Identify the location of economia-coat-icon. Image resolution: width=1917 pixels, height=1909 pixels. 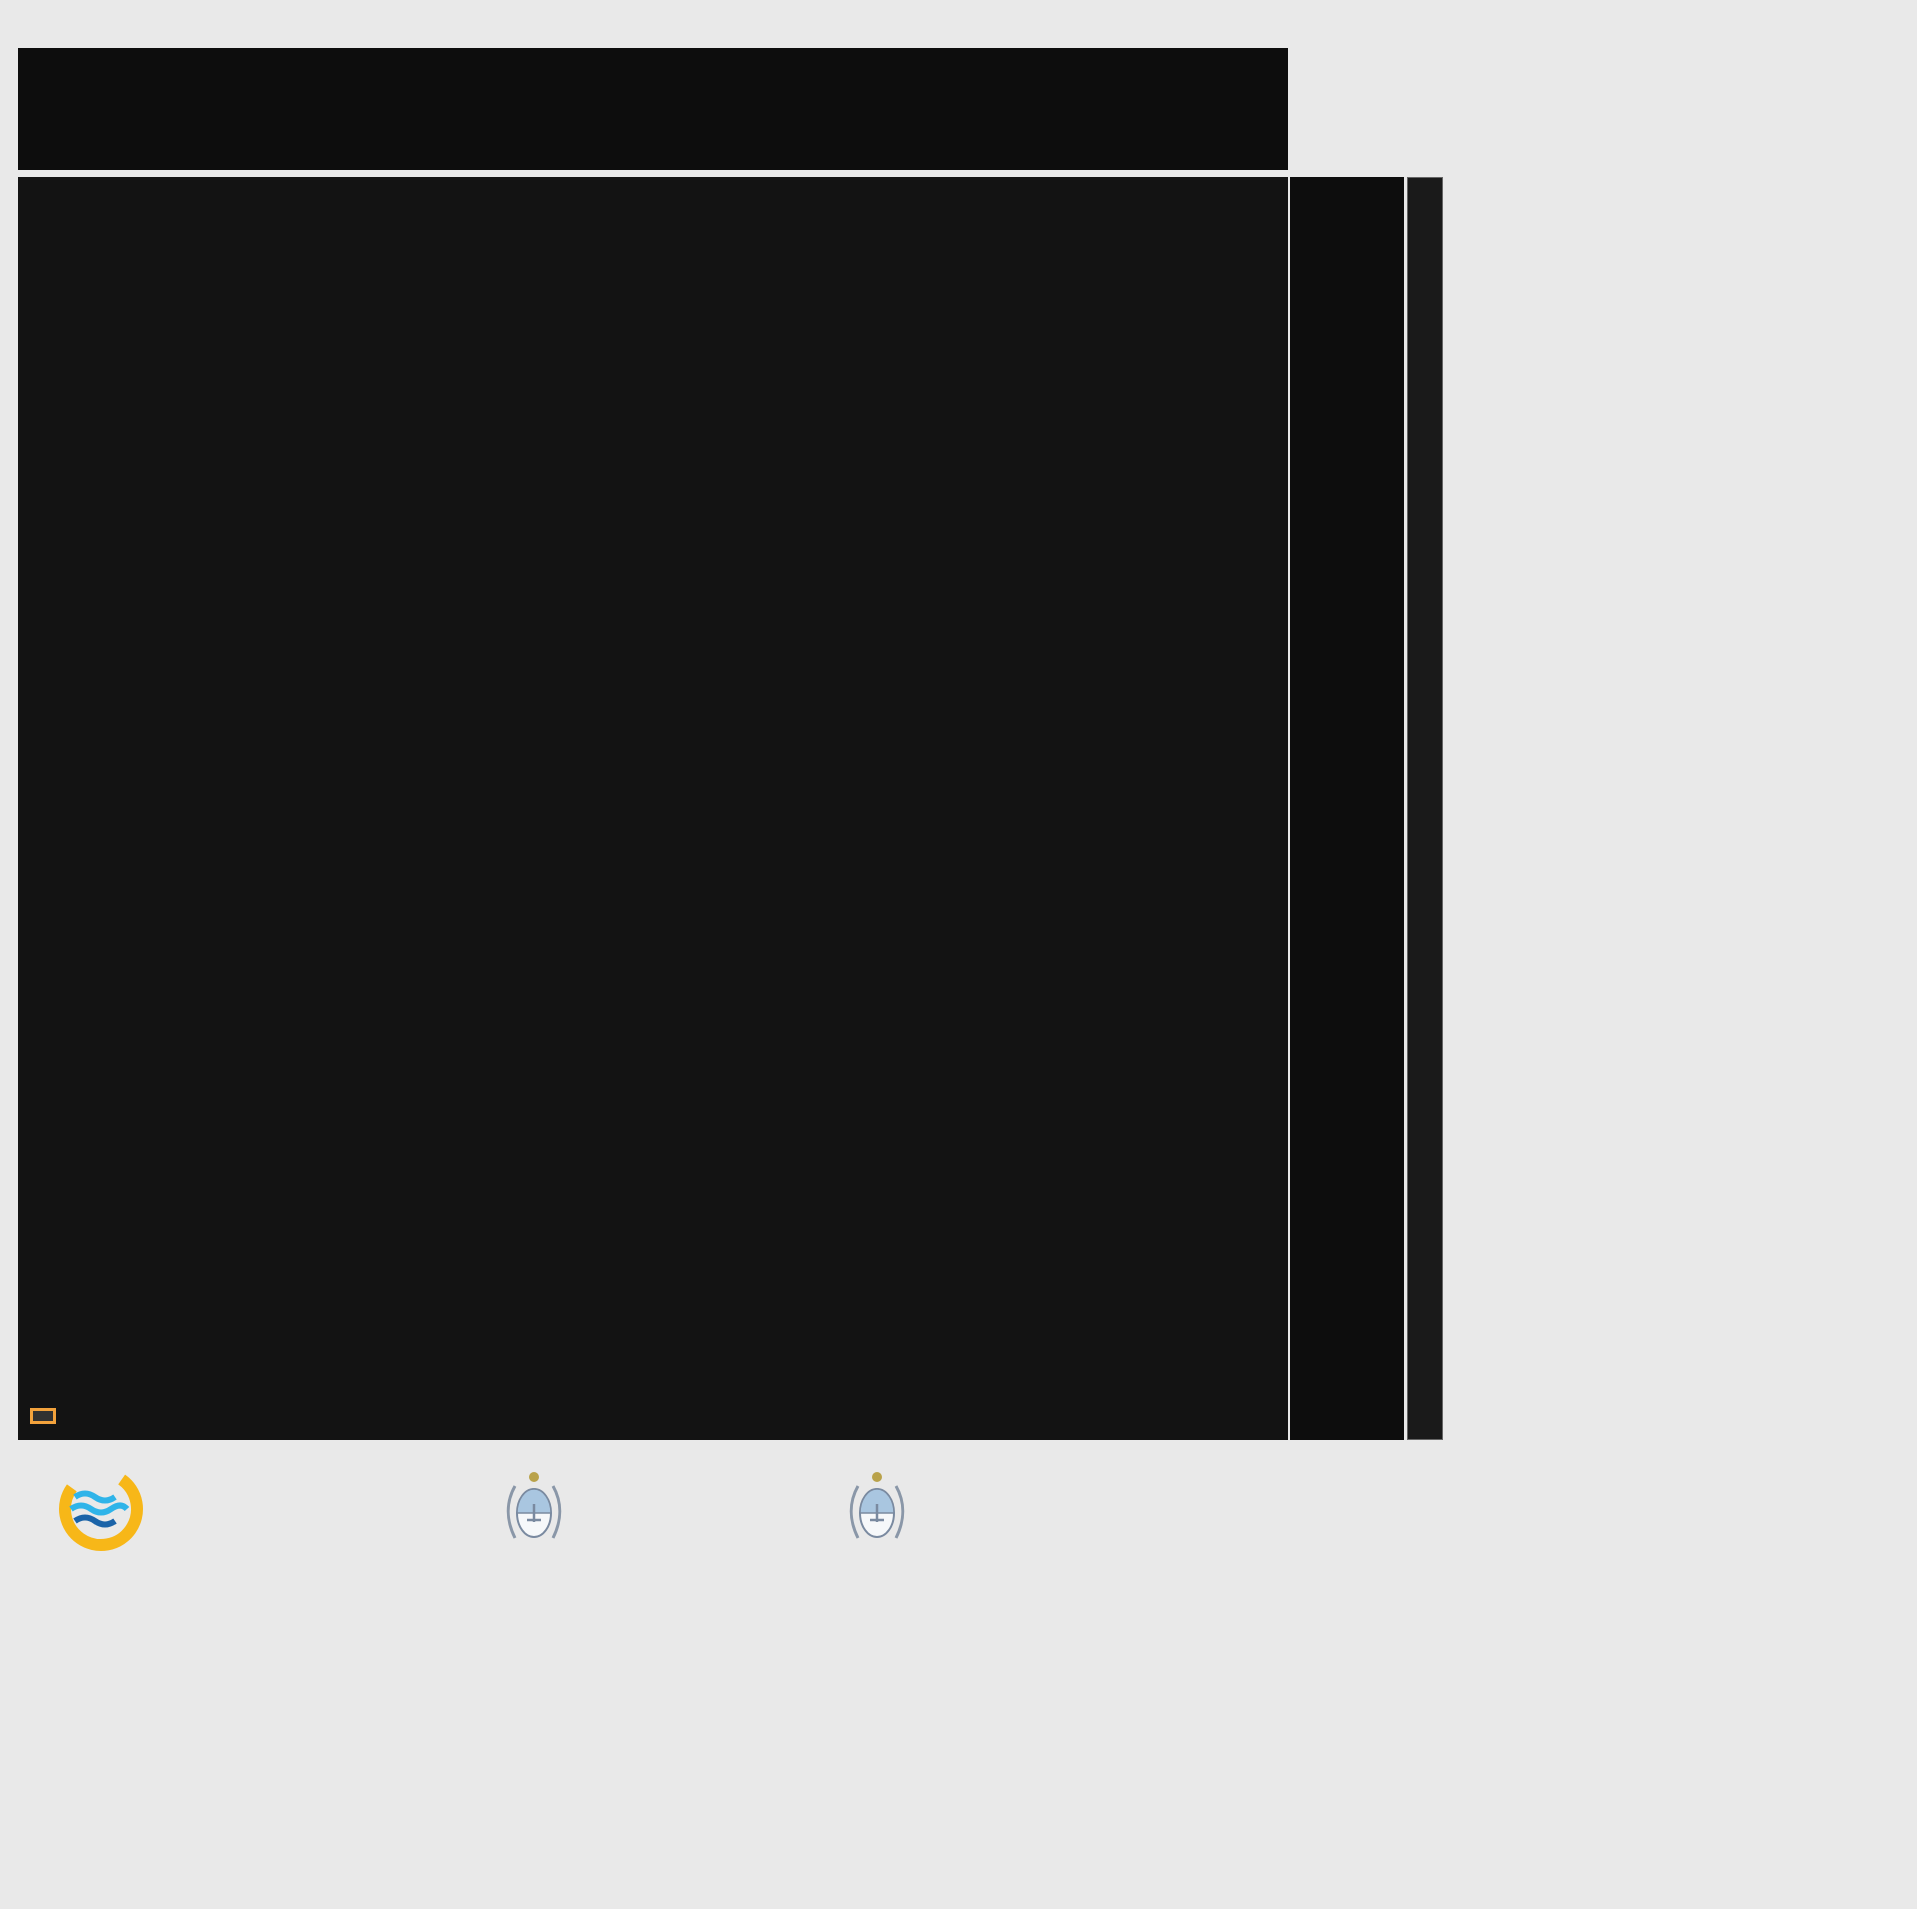
(877, 1505).